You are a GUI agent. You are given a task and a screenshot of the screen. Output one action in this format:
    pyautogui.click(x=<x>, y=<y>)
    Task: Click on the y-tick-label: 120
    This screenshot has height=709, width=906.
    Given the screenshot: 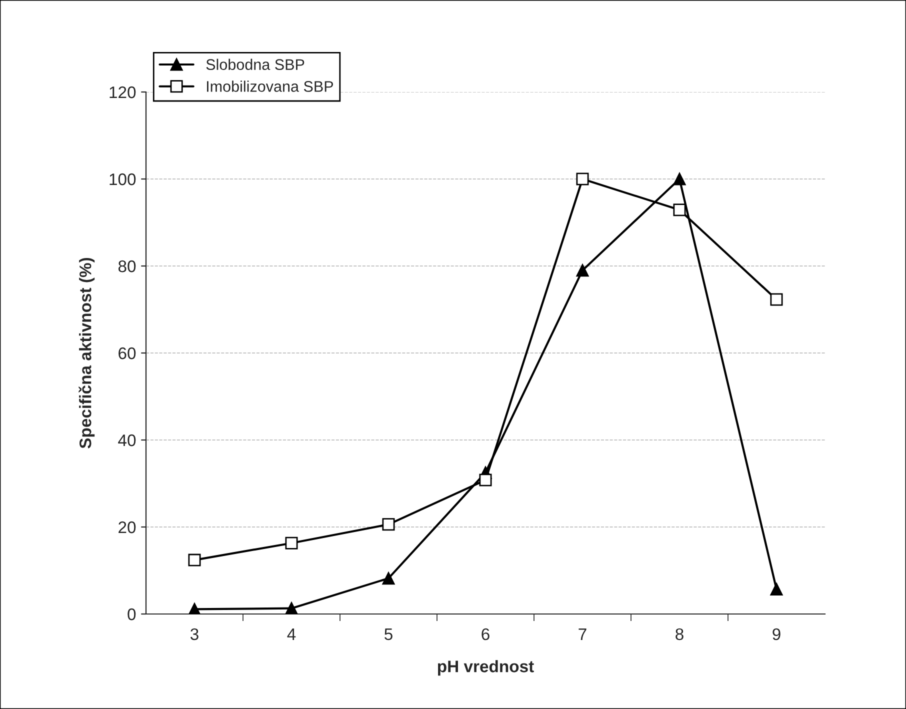 What is the action you would take?
    pyautogui.click(x=123, y=92)
    